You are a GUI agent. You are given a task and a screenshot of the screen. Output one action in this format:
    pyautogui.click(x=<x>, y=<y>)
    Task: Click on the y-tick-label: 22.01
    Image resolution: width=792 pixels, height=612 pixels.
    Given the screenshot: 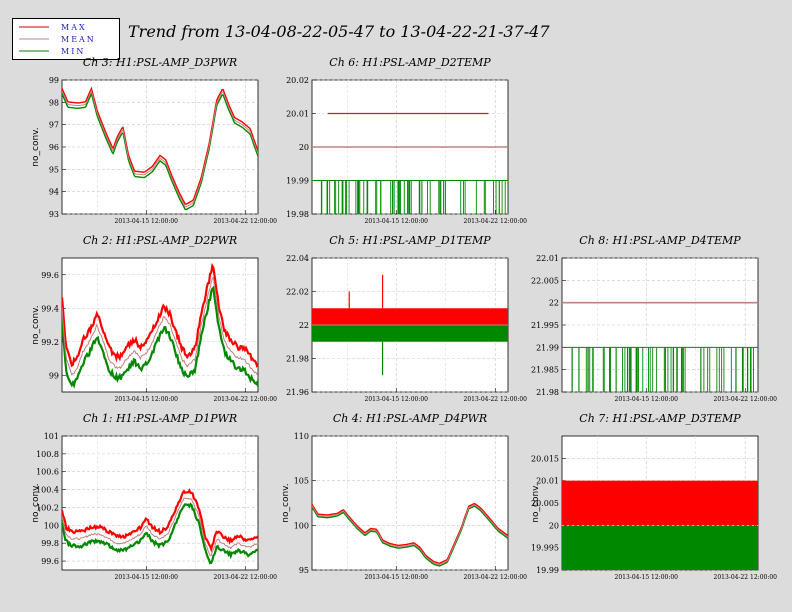 What is the action you would take?
    pyautogui.click(x=547, y=258)
    